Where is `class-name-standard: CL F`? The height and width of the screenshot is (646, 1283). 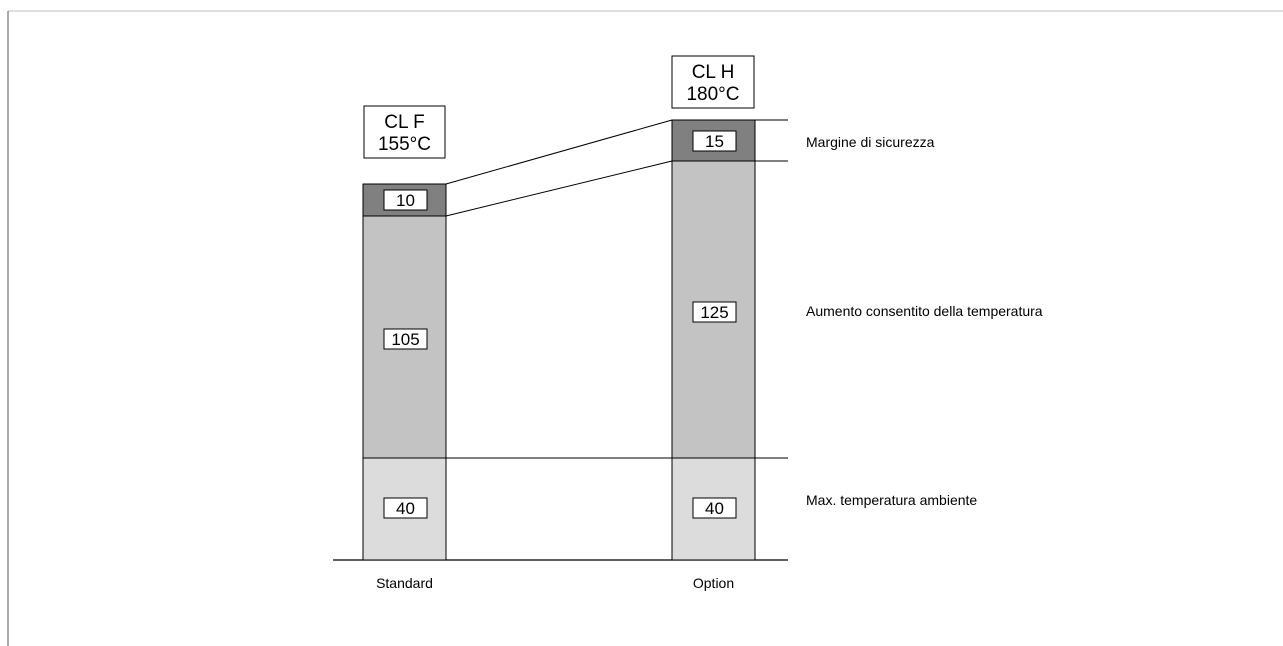
class-name-standard: CL F is located at coordinates (404, 122).